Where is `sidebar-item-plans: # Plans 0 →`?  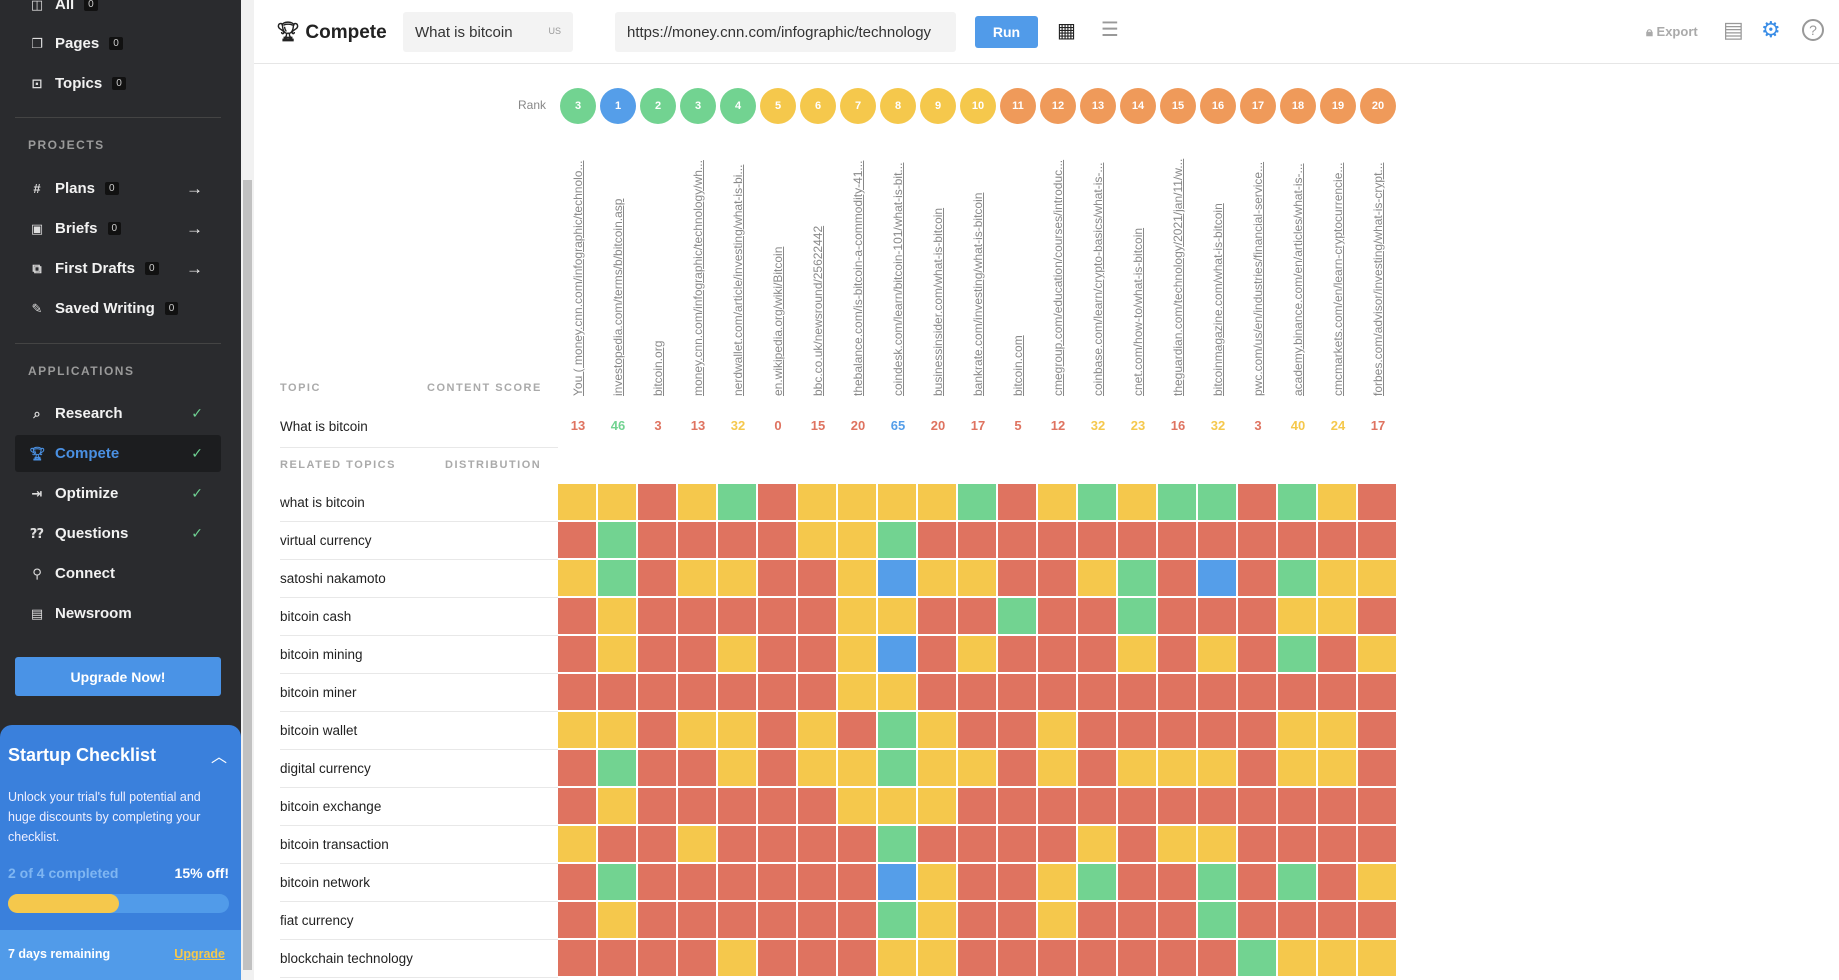 sidebar-item-plans: # Plans 0 → is located at coordinates (118, 188).